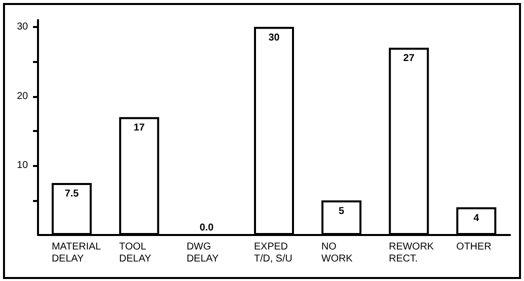  What do you see at coordinates (22, 96) in the screenshot?
I see `y-tick-label: 20` at bounding box center [22, 96].